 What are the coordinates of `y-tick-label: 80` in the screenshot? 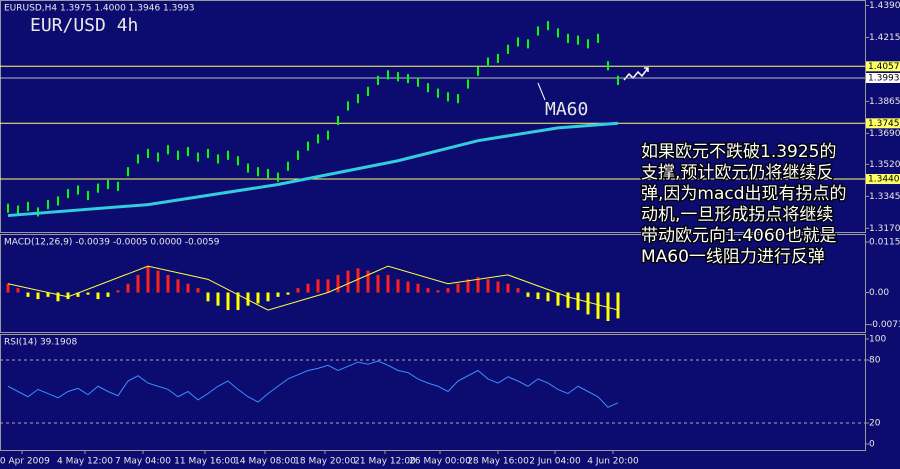 It's located at (875, 361).